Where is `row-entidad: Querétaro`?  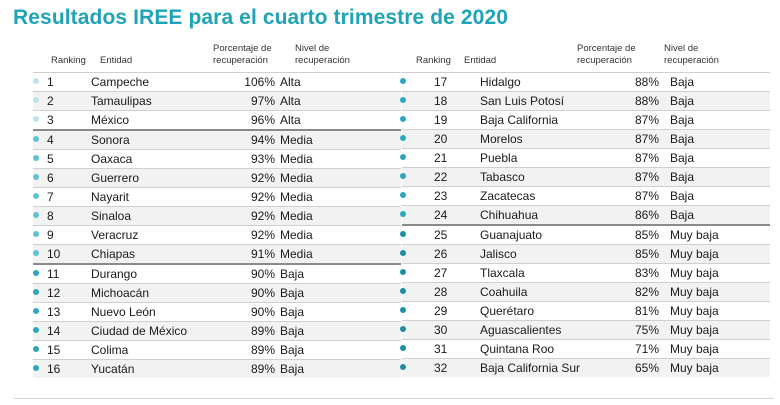 row-entidad: Querétaro is located at coordinates (507, 311).